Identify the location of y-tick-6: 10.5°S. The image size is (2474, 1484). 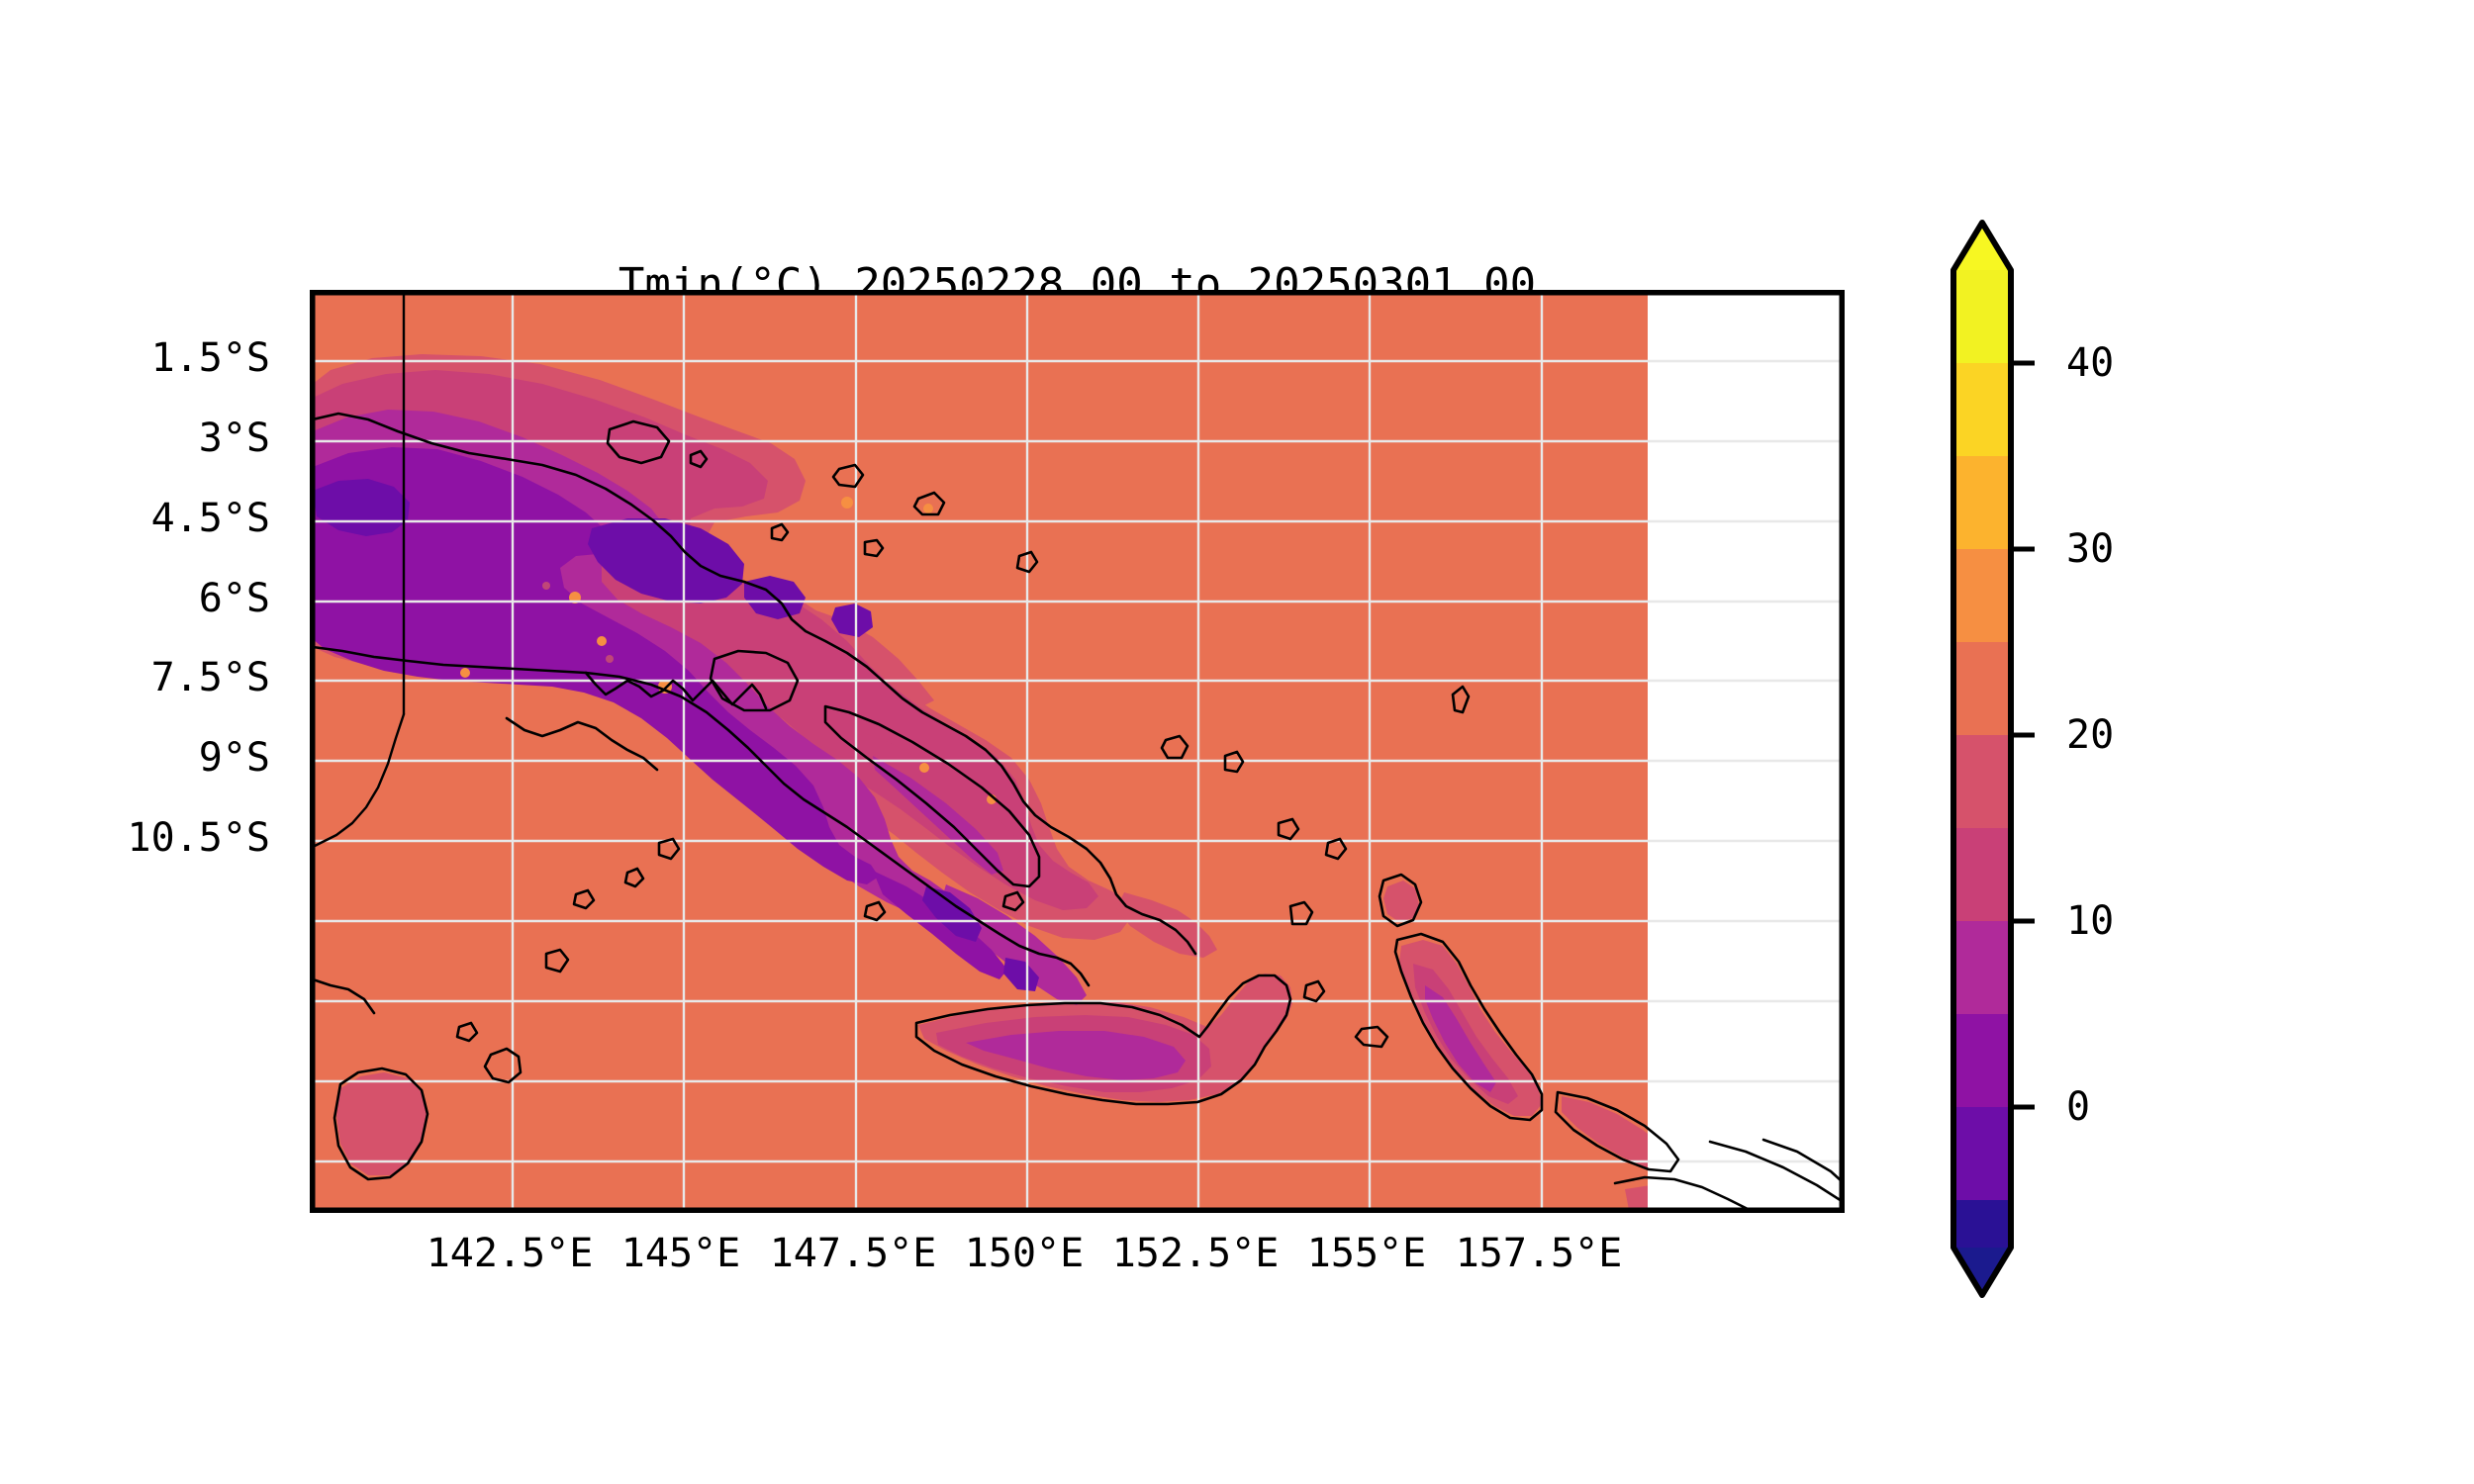
(199, 838).